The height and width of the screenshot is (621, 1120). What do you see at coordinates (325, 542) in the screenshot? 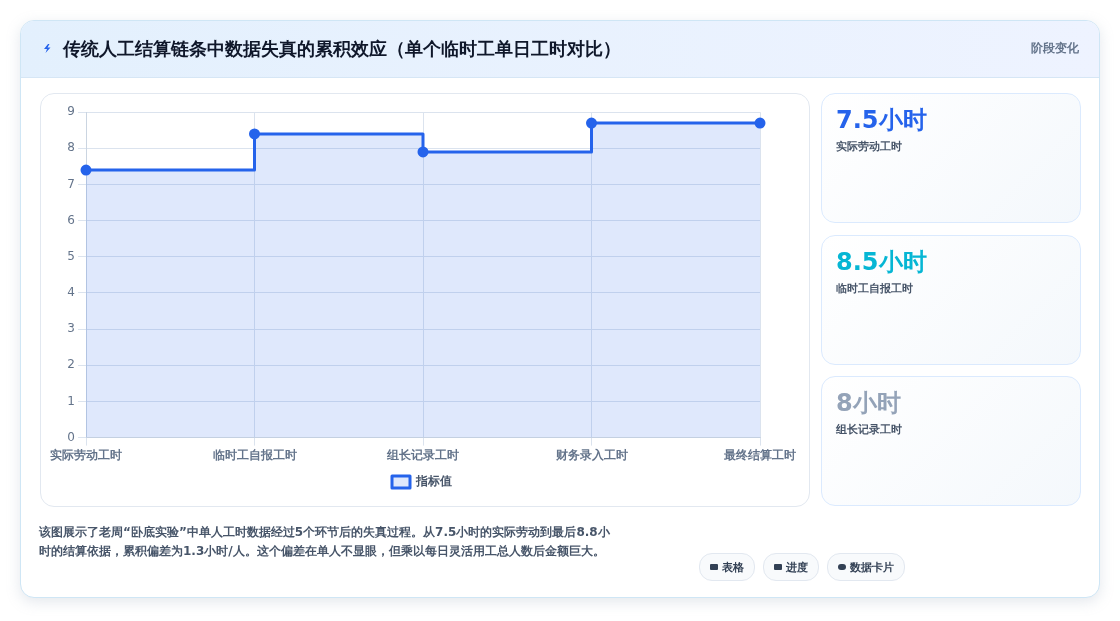
I see `text: 该图展示了老周“卧底实验”中单人工时数据经过5个环节后的失真过程。从7.5小时的实际劳动到最后8.8小时的结算依据，累积偏差为1.3小时/人。这个偏差在单人不显眼，但乘以每日灵活用工总人数后金额巨大。` at bounding box center [325, 542].